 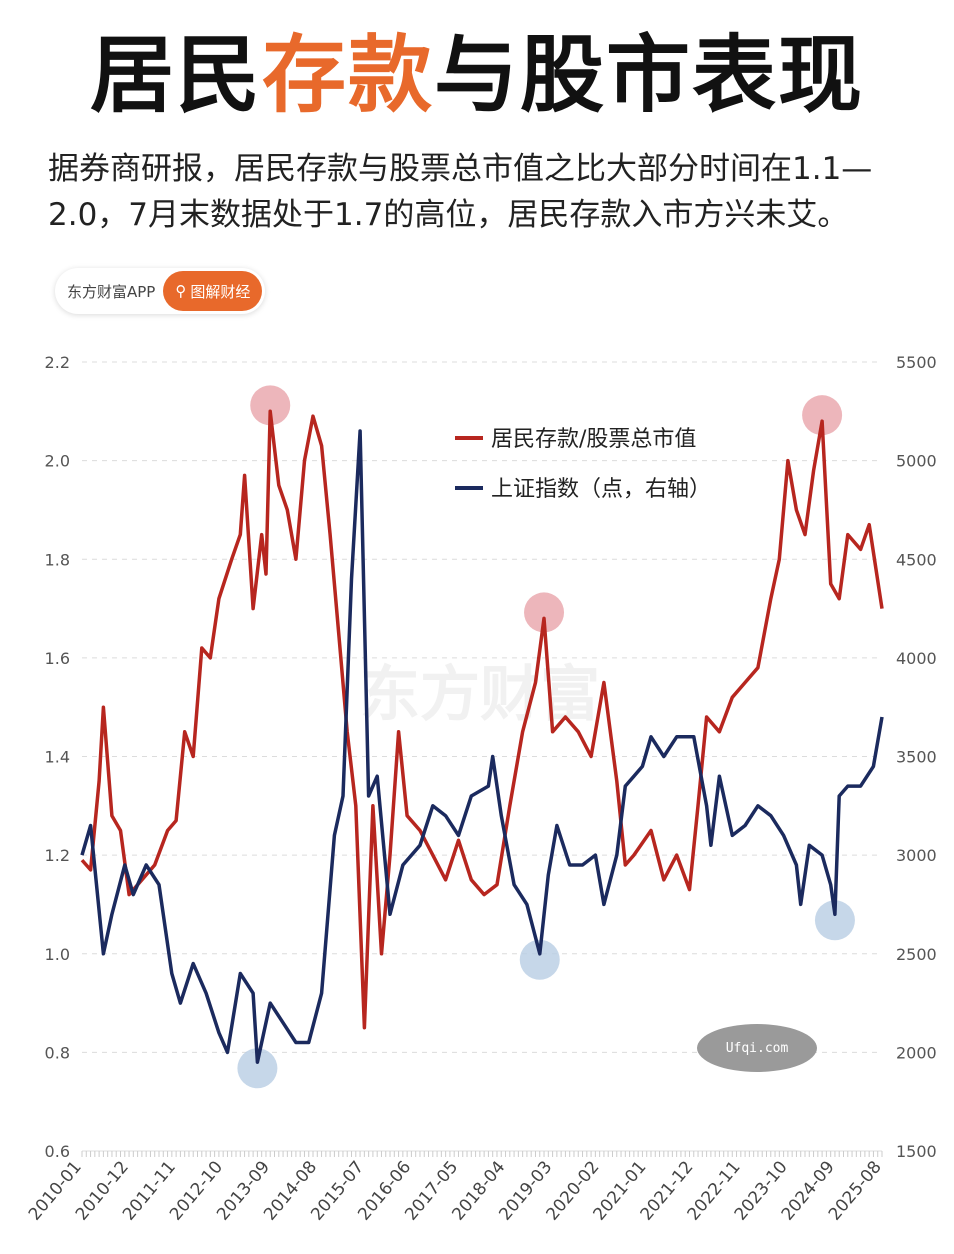 What do you see at coordinates (57, 559) in the screenshot?
I see `y-left-tick-label: 1.8` at bounding box center [57, 559].